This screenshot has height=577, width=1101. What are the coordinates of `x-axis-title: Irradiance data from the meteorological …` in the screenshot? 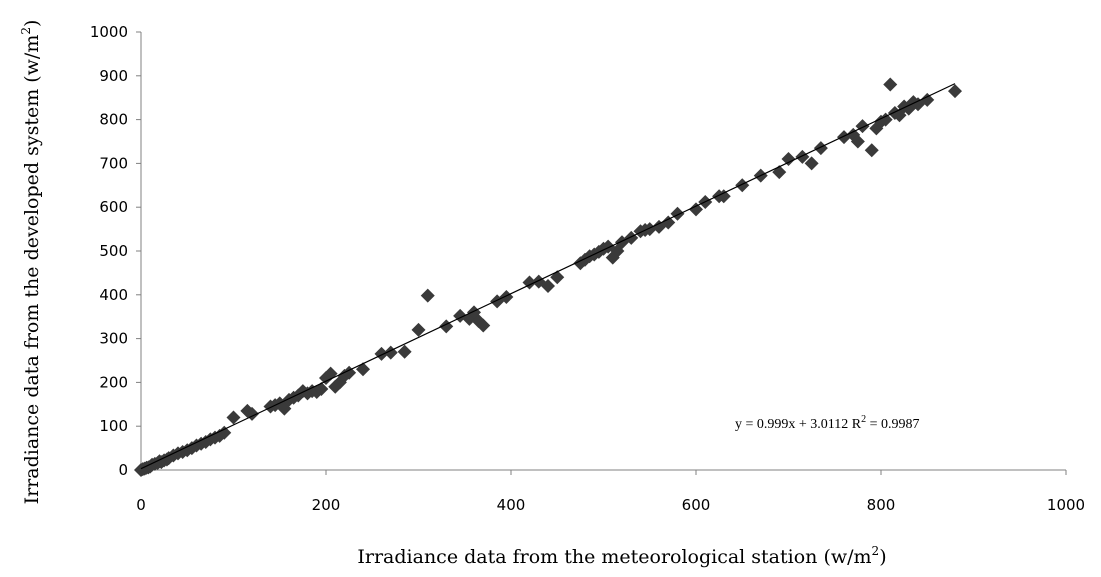 It's located at (621, 556).